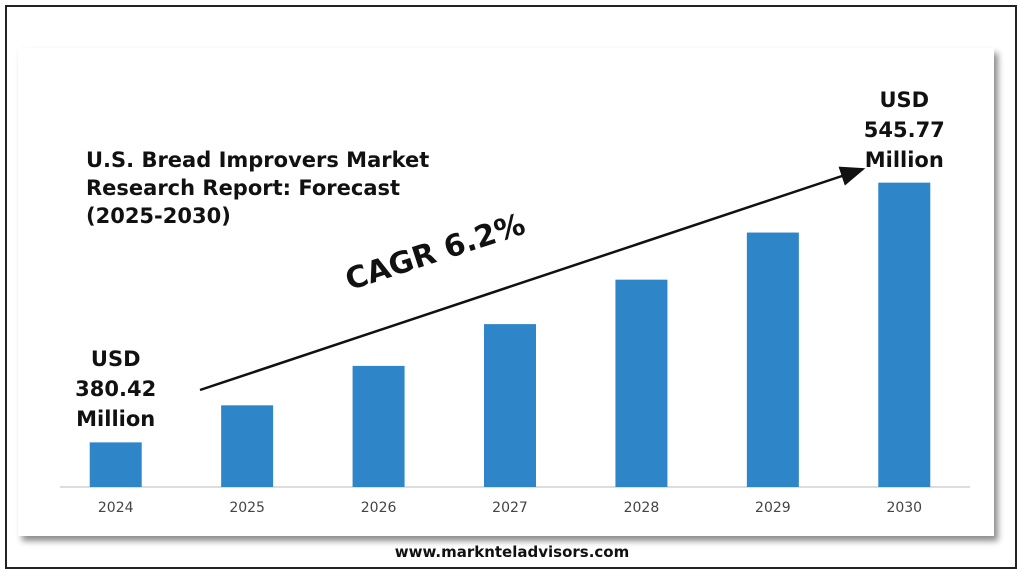  I want to click on x-tick-label: 2025, so click(247, 508).